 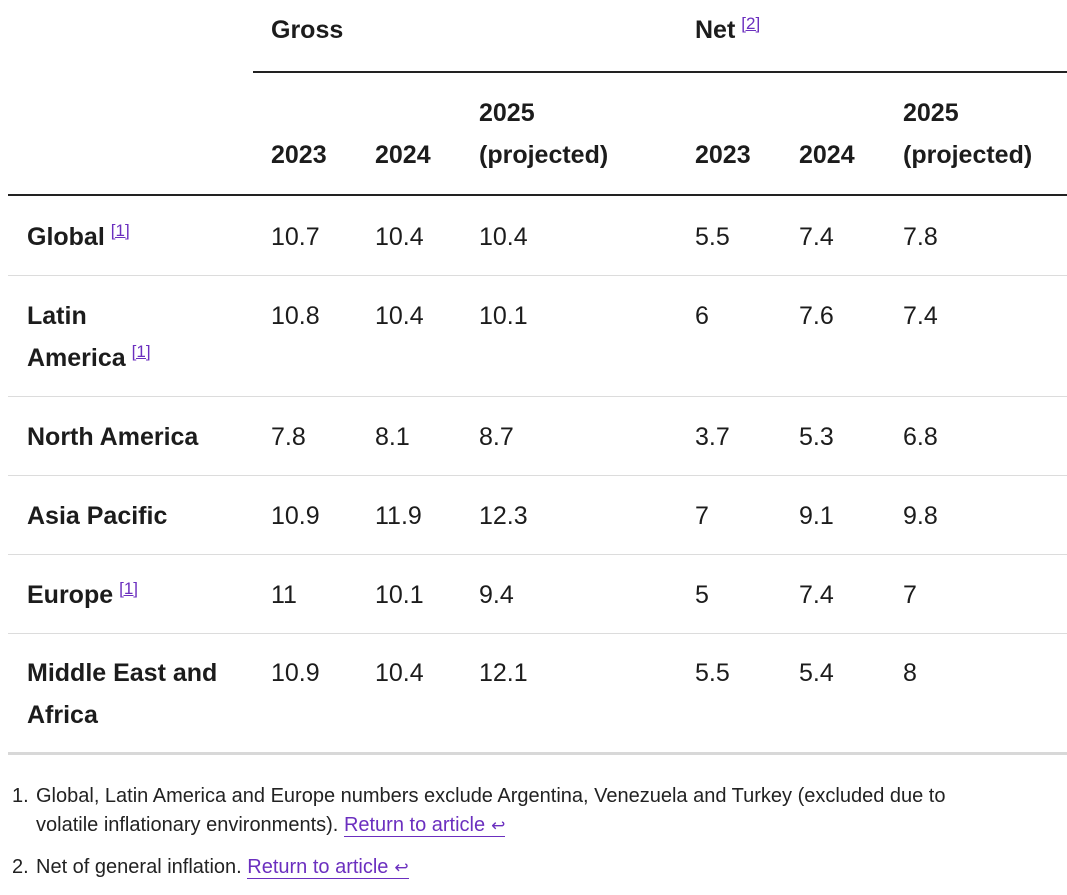 I want to click on group-net-label: Net, so click(x=715, y=30).